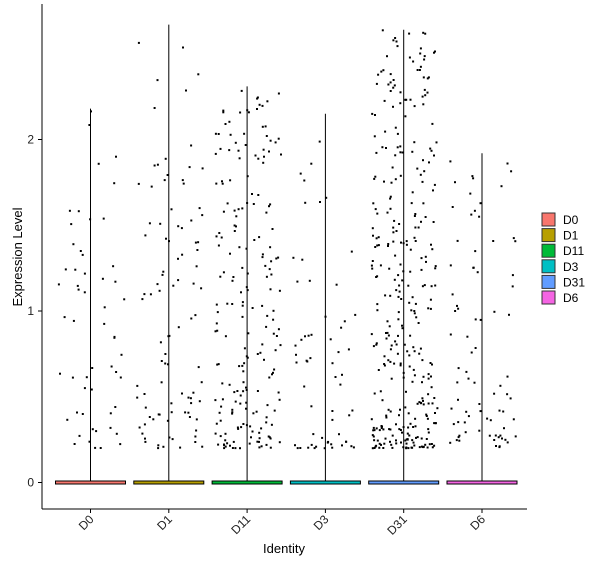 Image resolution: width=600 pixels, height=568 pixels. I want to click on y-tick-label: 0, so click(30, 483).